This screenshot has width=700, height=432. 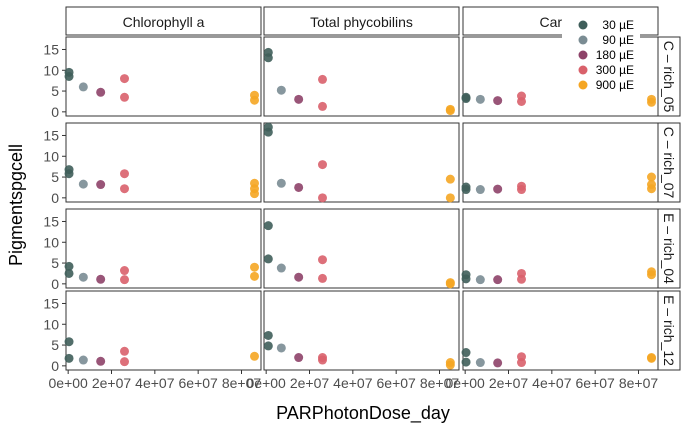 I want to click on legend-label: 300 µE, so click(x=615, y=70).